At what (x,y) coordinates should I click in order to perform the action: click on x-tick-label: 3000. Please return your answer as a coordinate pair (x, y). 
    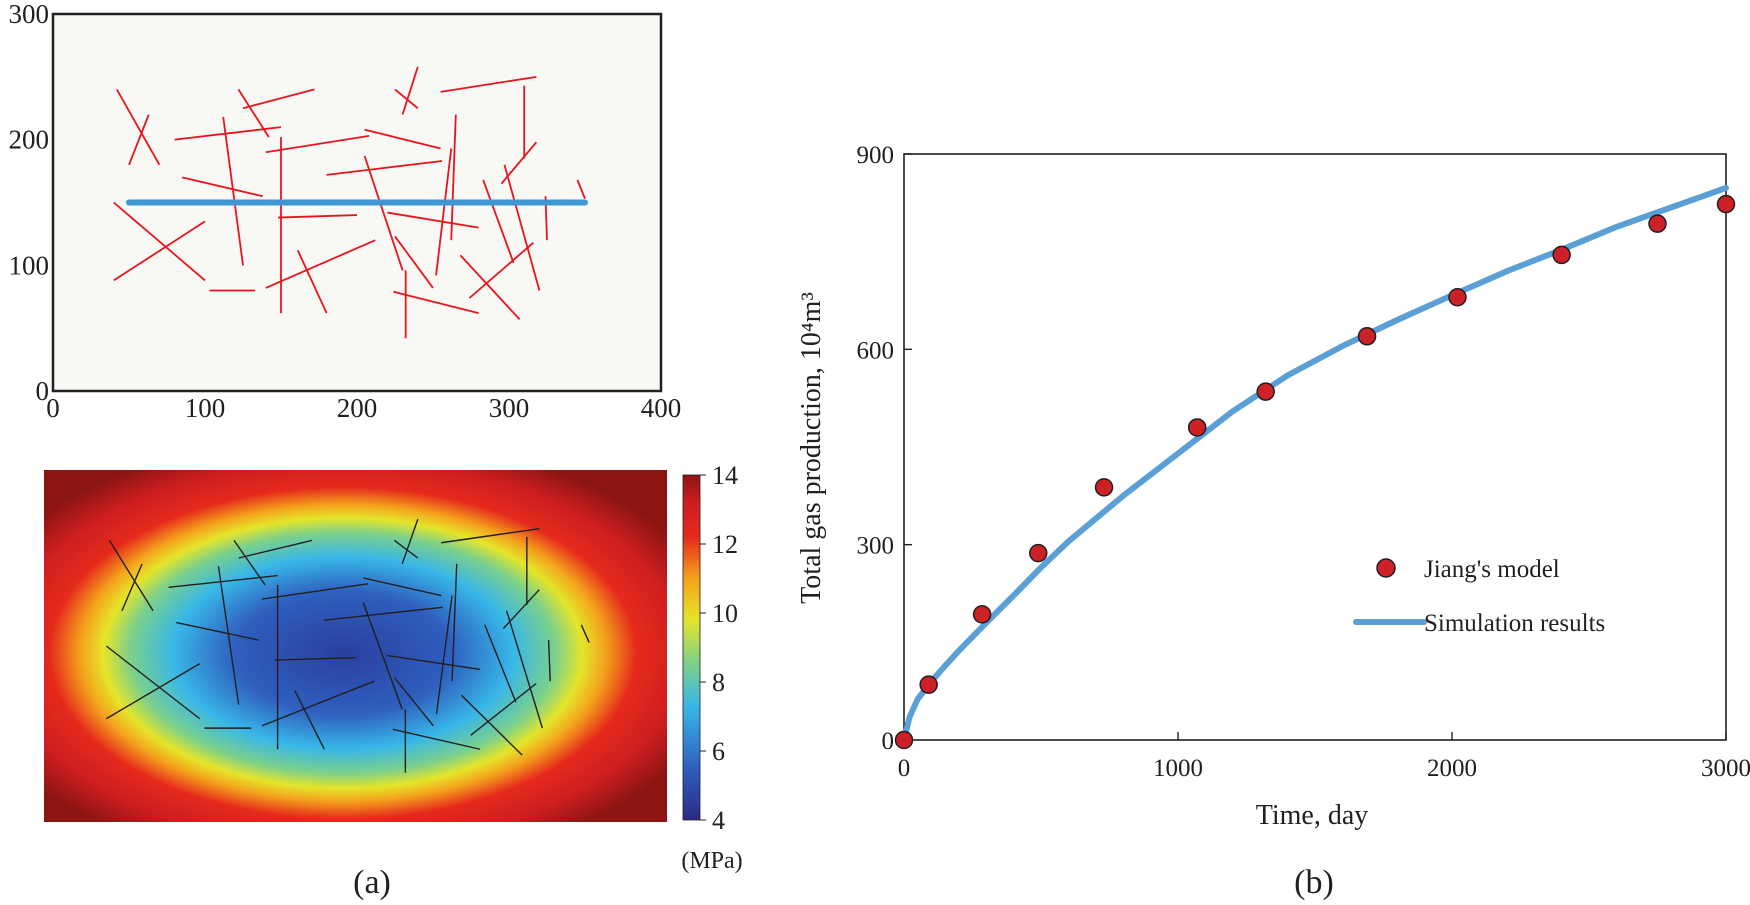
    Looking at the image, I should click on (1725, 768).